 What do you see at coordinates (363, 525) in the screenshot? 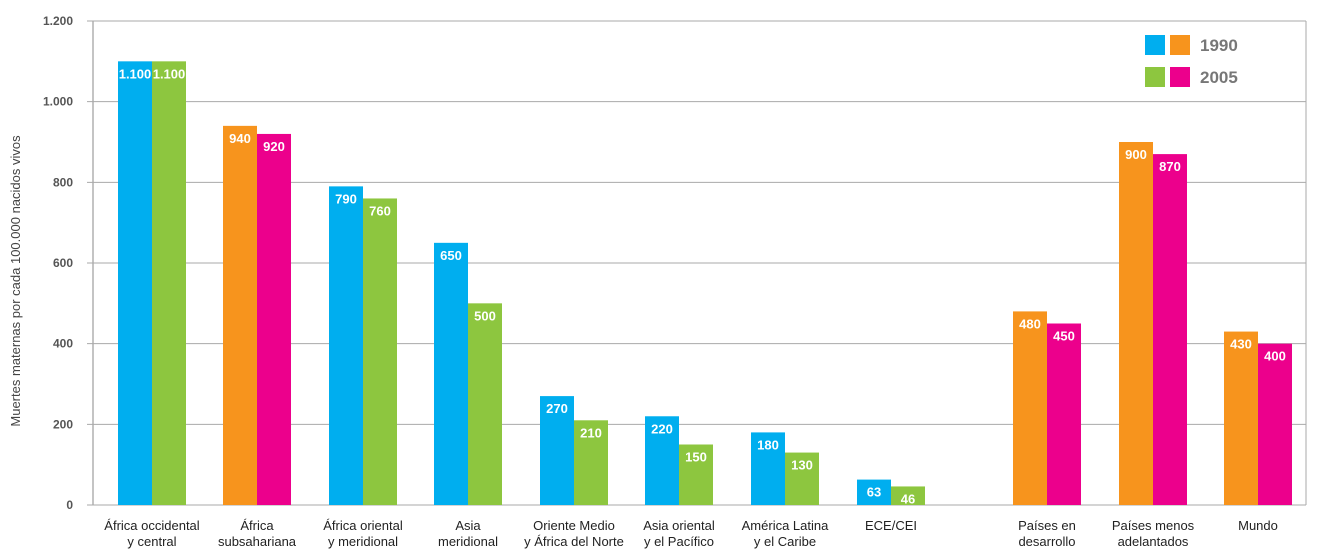
I see `category-label: África oriental` at bounding box center [363, 525].